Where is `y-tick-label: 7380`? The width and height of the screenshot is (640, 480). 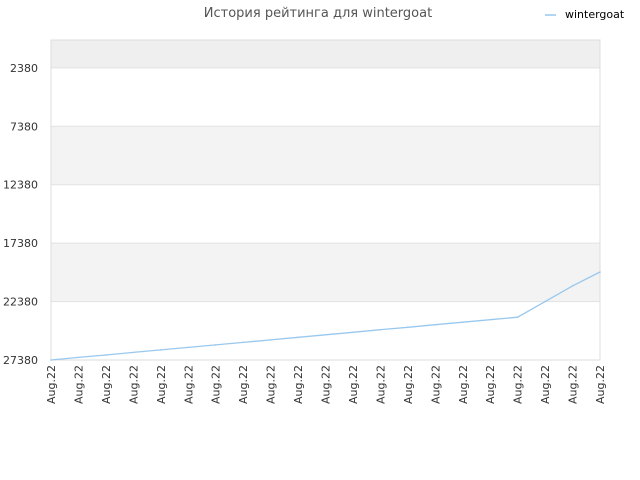 y-tick-label: 7380 is located at coordinates (24, 126).